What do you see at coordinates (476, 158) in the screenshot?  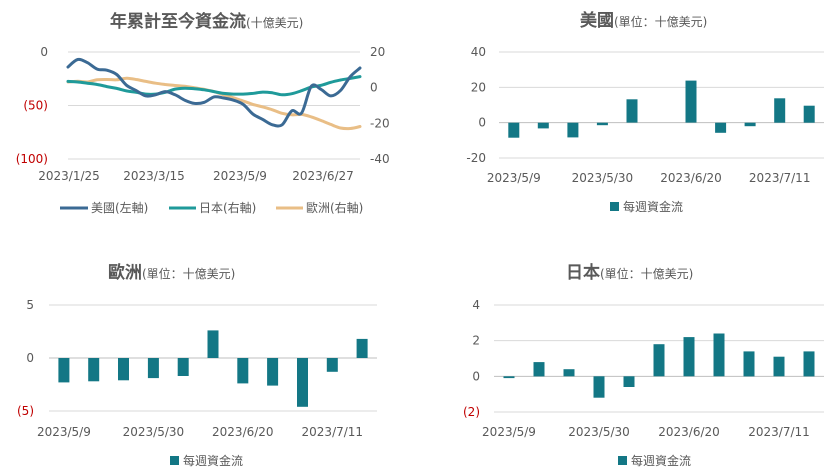 I see `y-tick-label: -20` at bounding box center [476, 158].